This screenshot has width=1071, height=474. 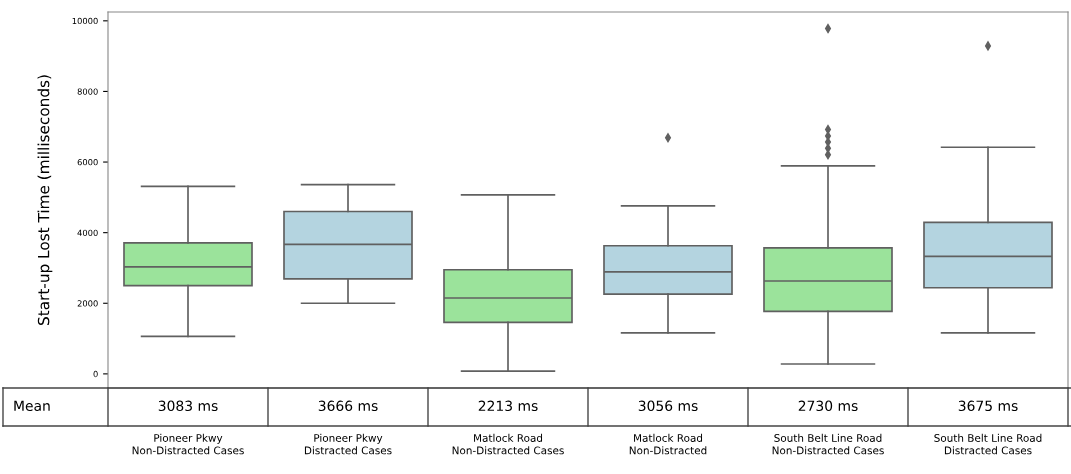 I want to click on text: 2730 ms, so click(x=828, y=406).